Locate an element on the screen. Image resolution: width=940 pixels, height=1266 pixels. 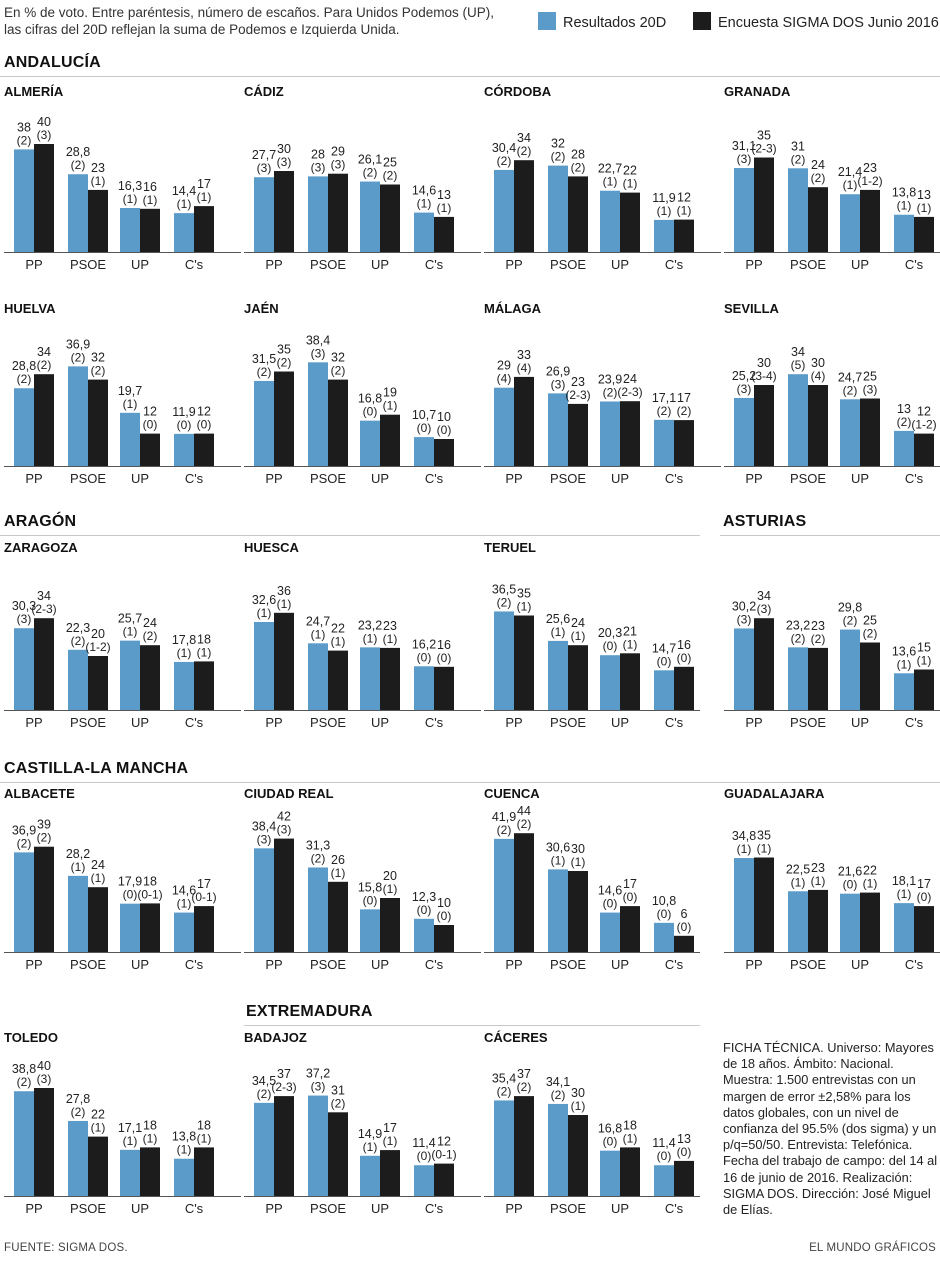
value-label: 24 is located at coordinates (98, 865).